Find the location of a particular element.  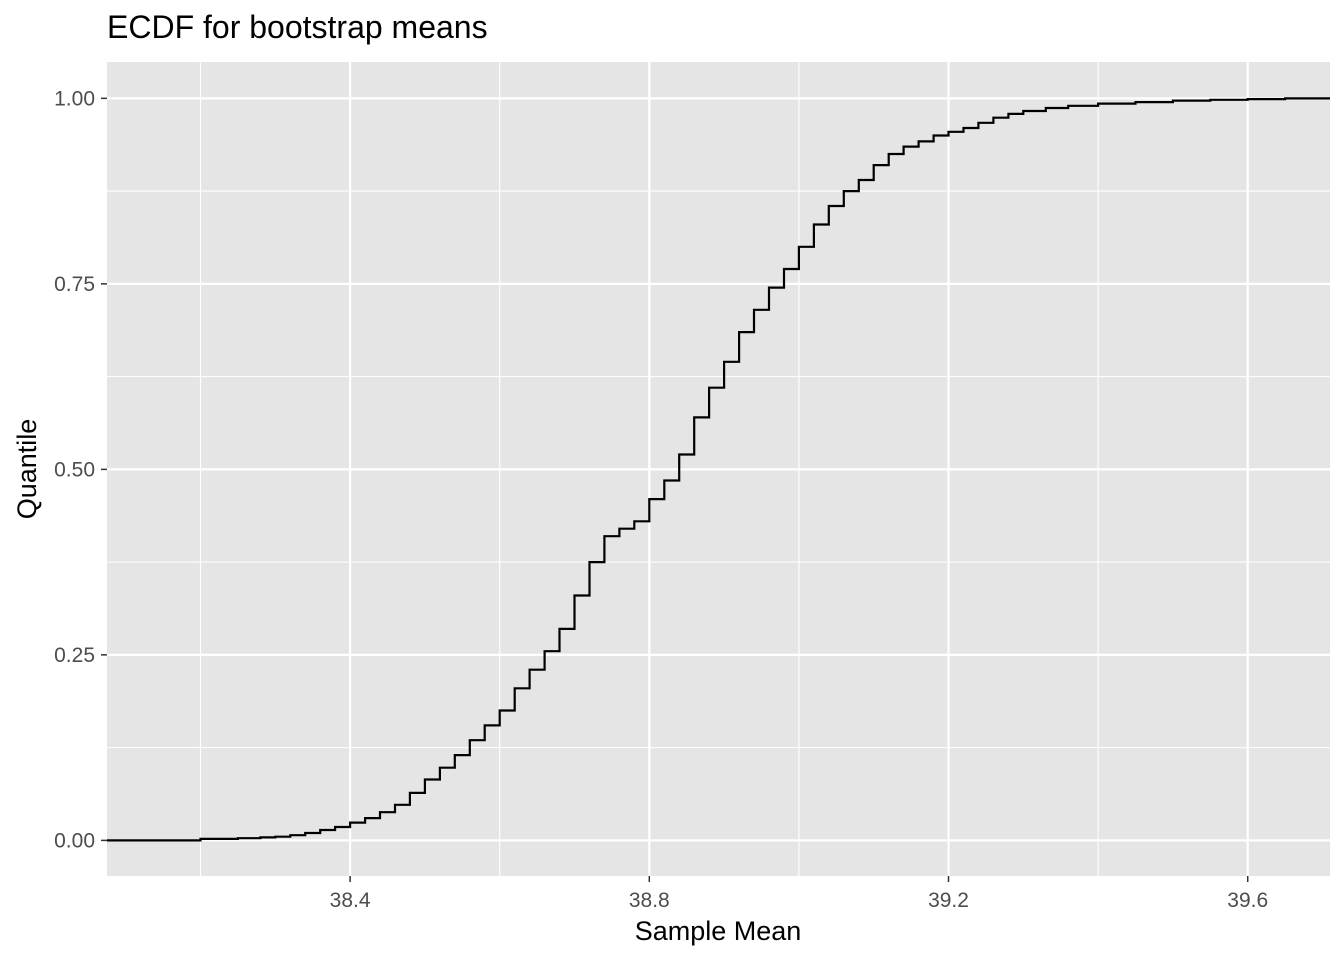

x-tick-label: 39.2 is located at coordinates (948, 900).